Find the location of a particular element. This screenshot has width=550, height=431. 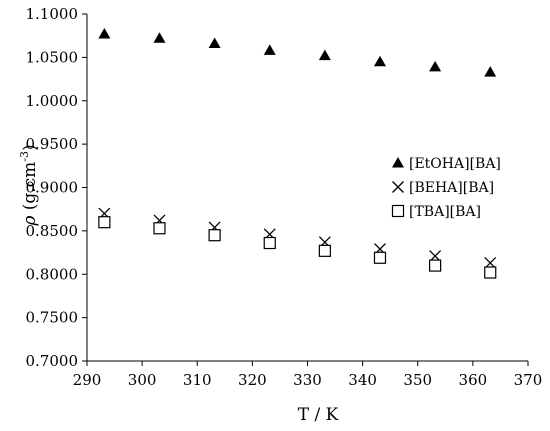

x-tick-label: 310 is located at coordinates (197, 380).